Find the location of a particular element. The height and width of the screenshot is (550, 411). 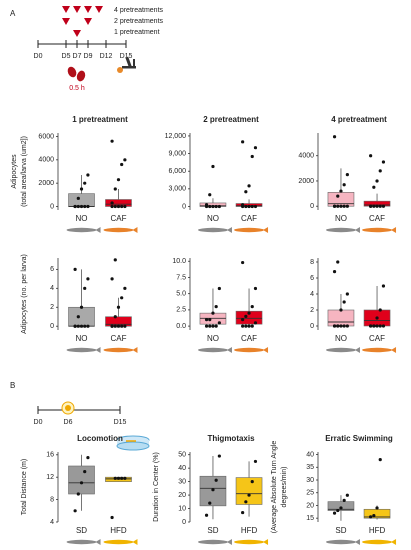

y-tick-label: 6 is located at coordinates (312, 278).